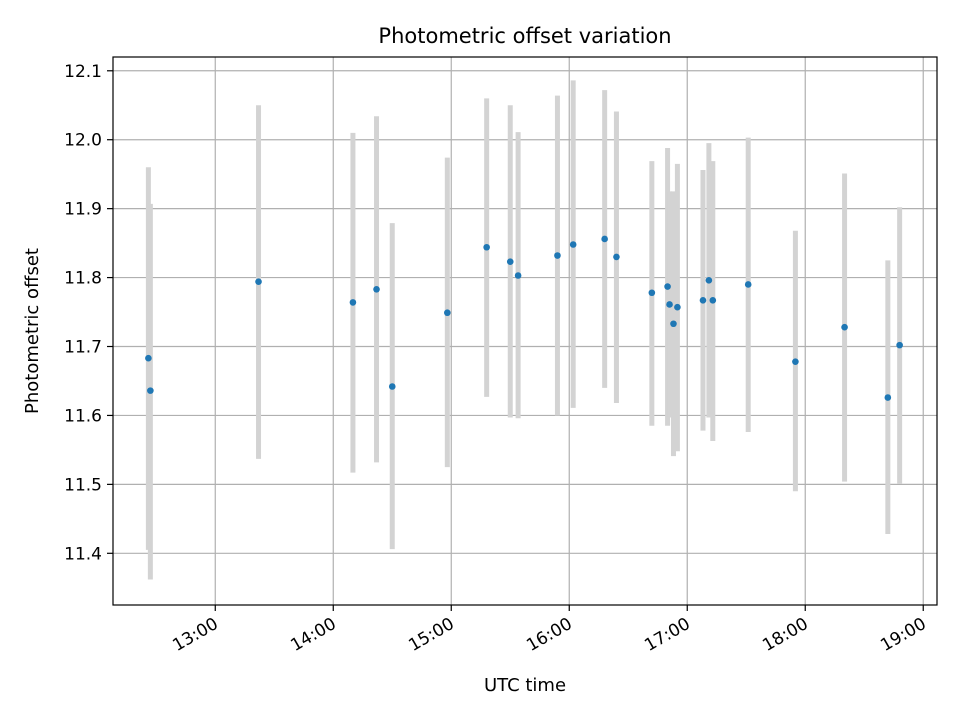  I want to click on y-tick-label: 12.0, so click(83, 141).